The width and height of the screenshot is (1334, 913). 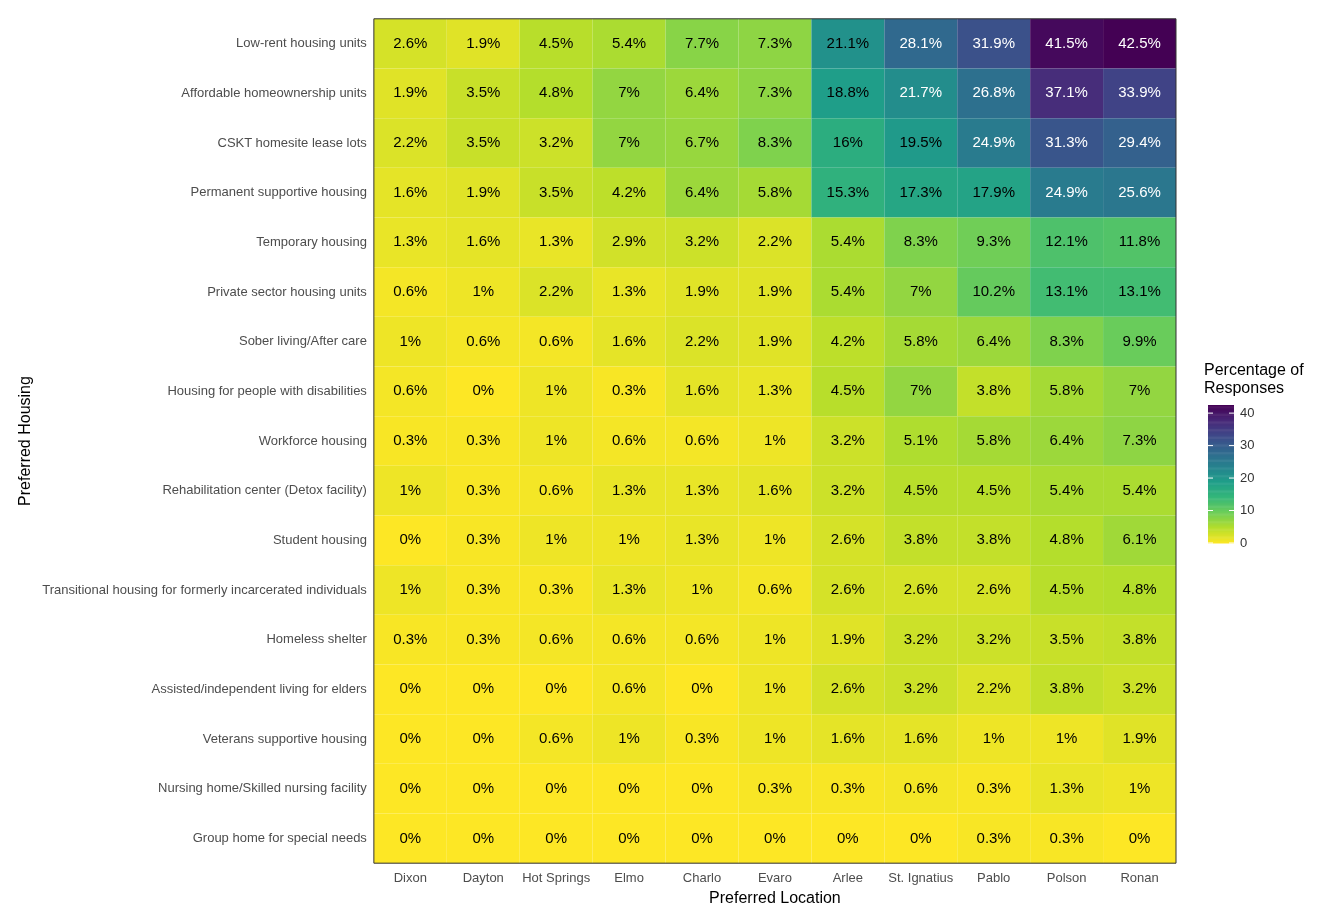 I want to click on x-tick-label: Dayton, so click(x=483, y=877).